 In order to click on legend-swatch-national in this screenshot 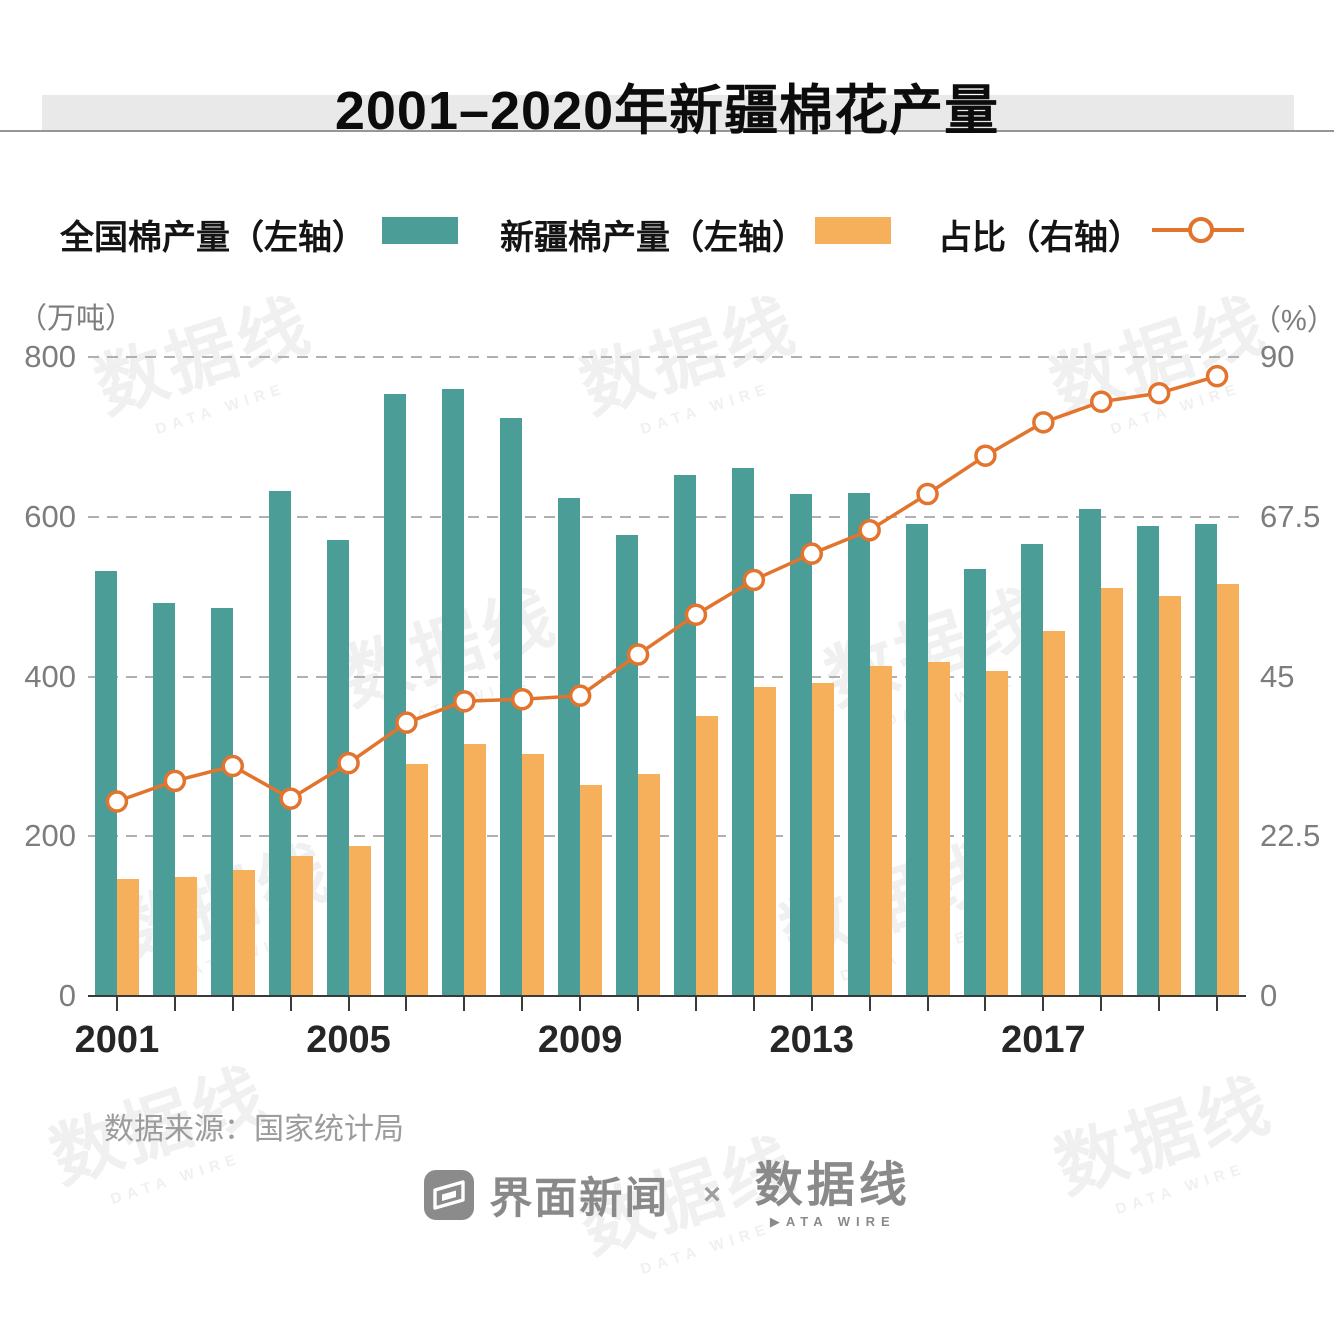, I will do `click(420, 230)`.